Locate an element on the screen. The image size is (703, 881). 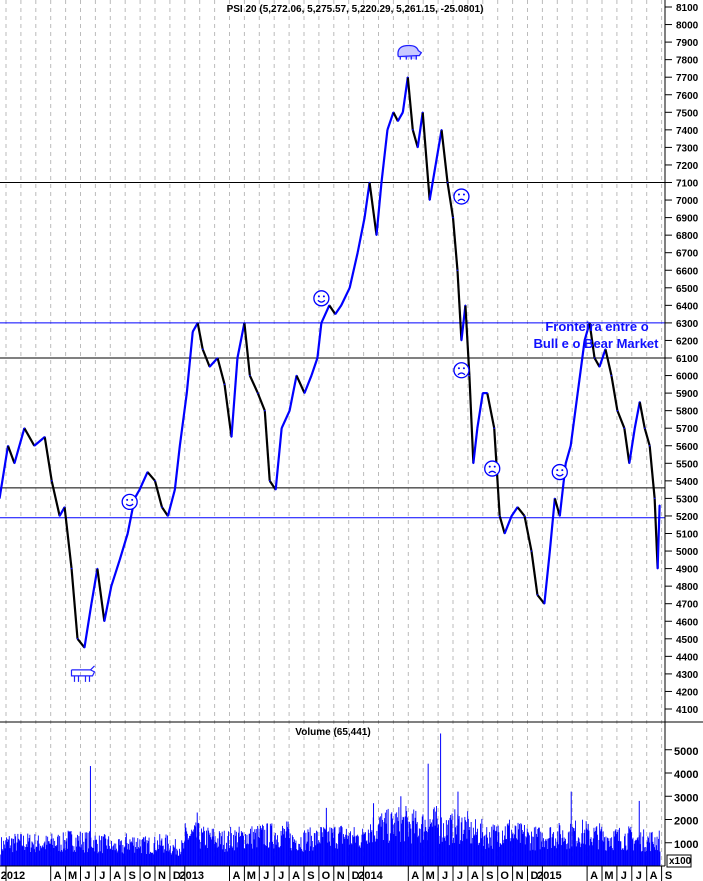
bull-shape is located at coordinates (83, 673).